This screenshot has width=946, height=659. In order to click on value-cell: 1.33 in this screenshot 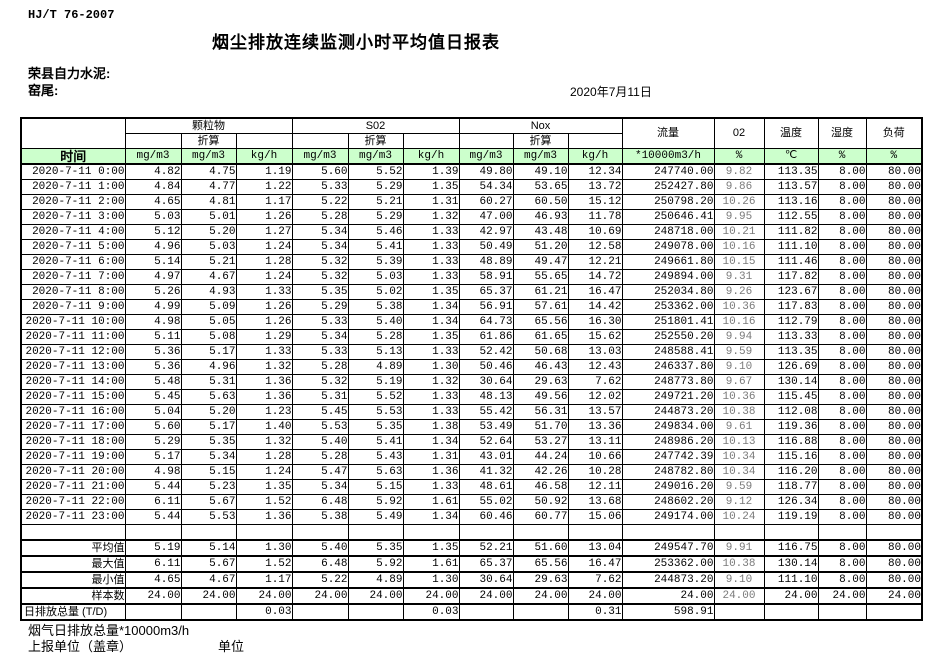, I will do `click(431, 397)`.